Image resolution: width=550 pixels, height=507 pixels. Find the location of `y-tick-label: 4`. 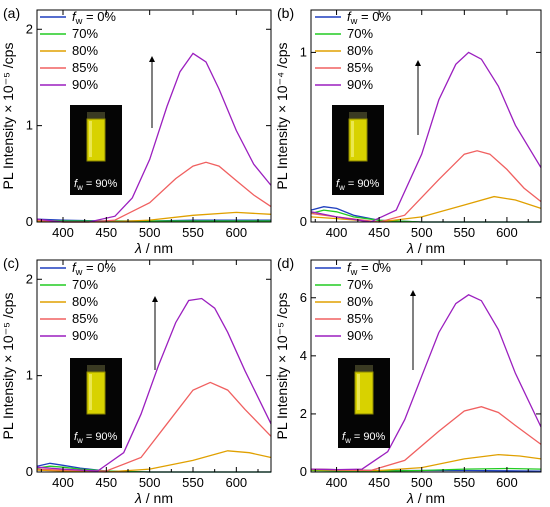

y-tick-label: 4 is located at coordinates (303, 355).